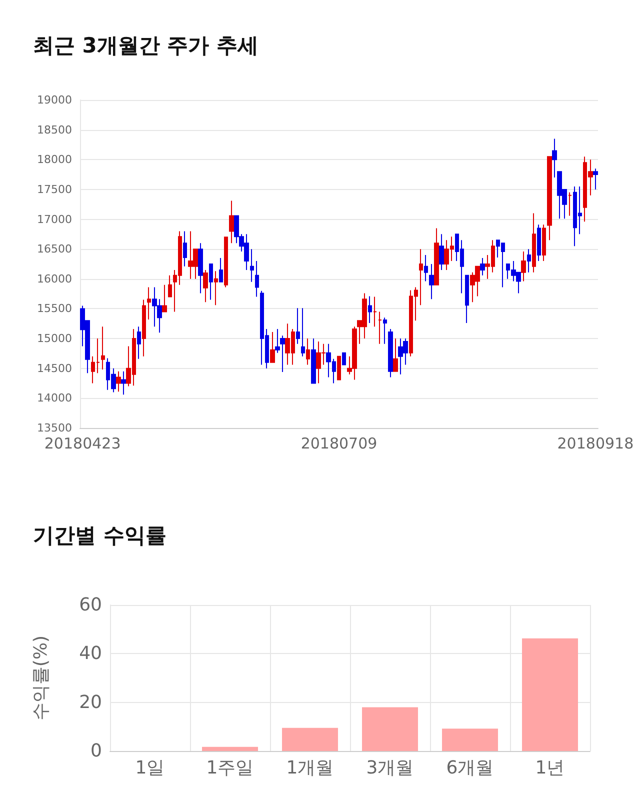  What do you see at coordinates (54, 398) in the screenshot?
I see `y-tick-label: 14000` at bounding box center [54, 398].